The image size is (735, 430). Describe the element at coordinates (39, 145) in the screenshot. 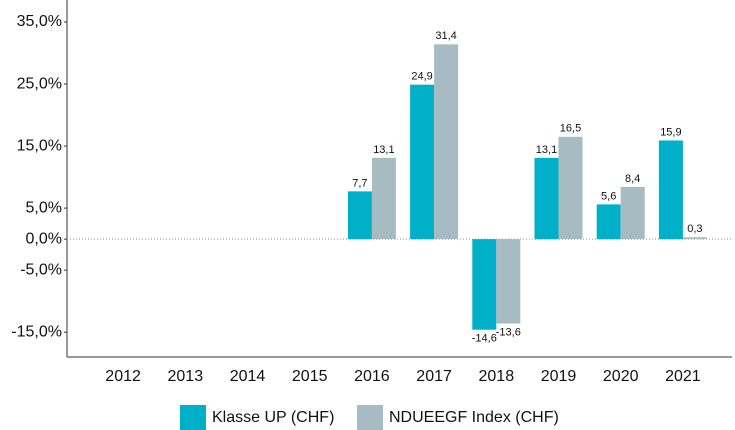

I see `y-tick-label: 15,0%` at that location.